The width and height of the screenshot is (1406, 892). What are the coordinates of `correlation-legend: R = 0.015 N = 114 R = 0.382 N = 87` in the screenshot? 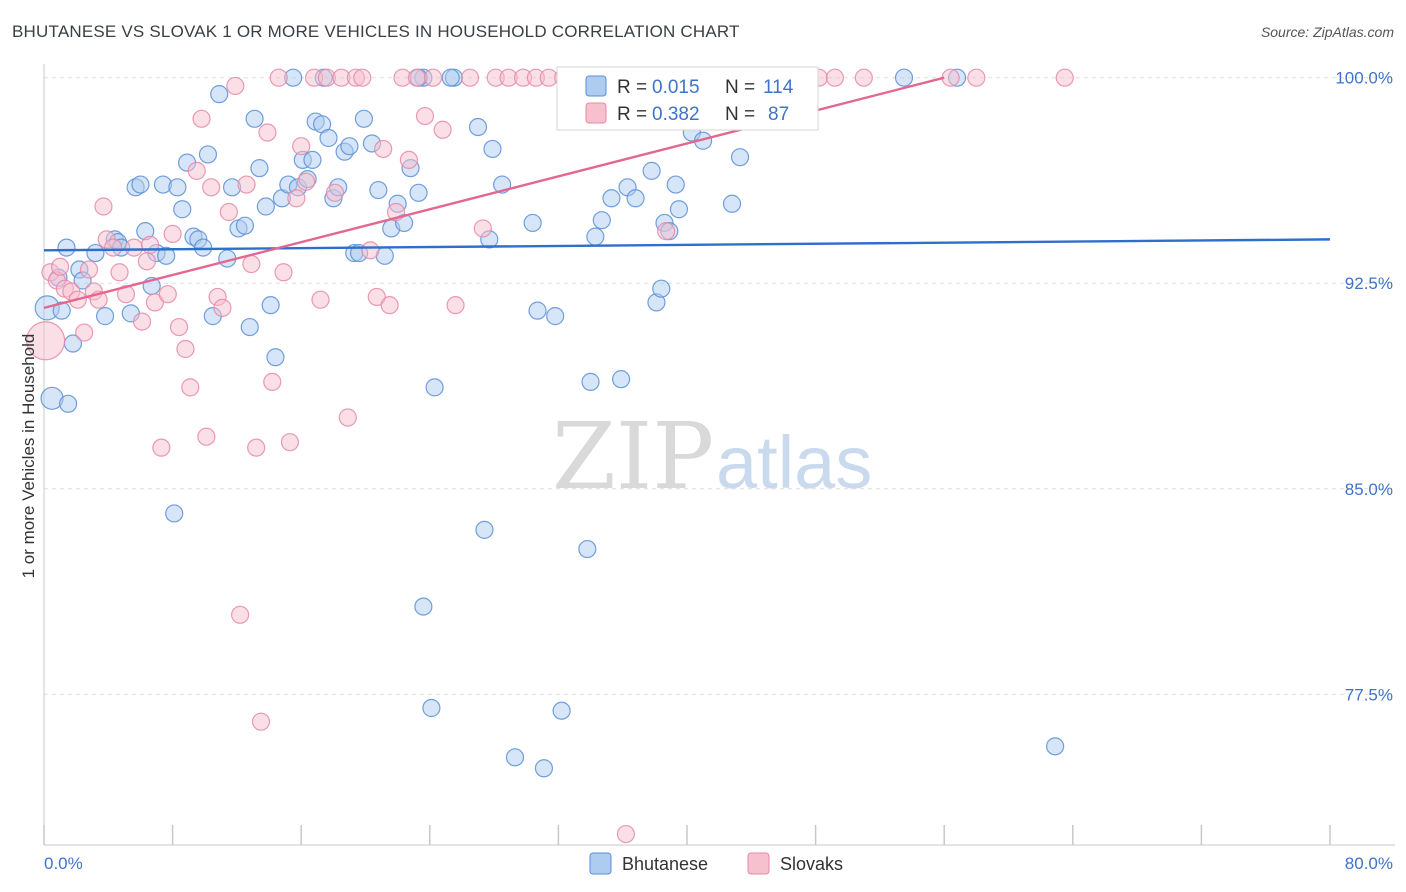 It's located at (687, 98).